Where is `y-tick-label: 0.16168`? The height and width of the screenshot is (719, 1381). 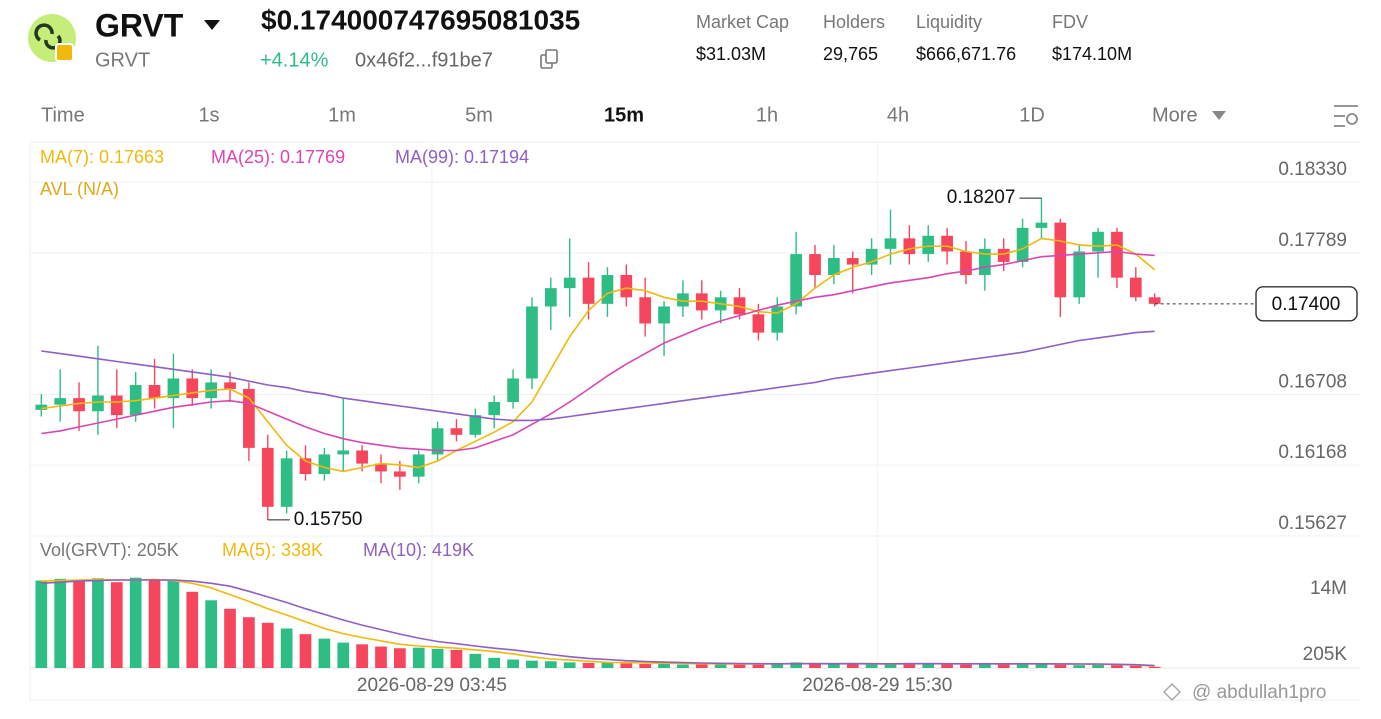
y-tick-label: 0.16168 is located at coordinates (1312, 452).